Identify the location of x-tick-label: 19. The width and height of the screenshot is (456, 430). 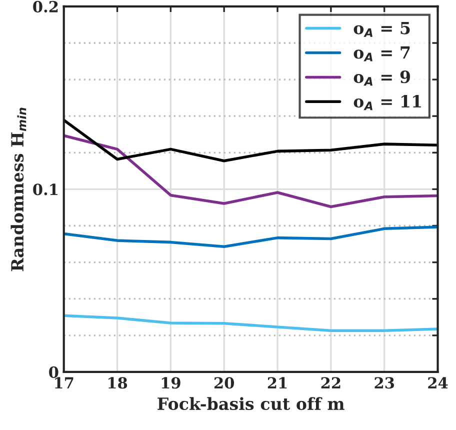
(171, 383).